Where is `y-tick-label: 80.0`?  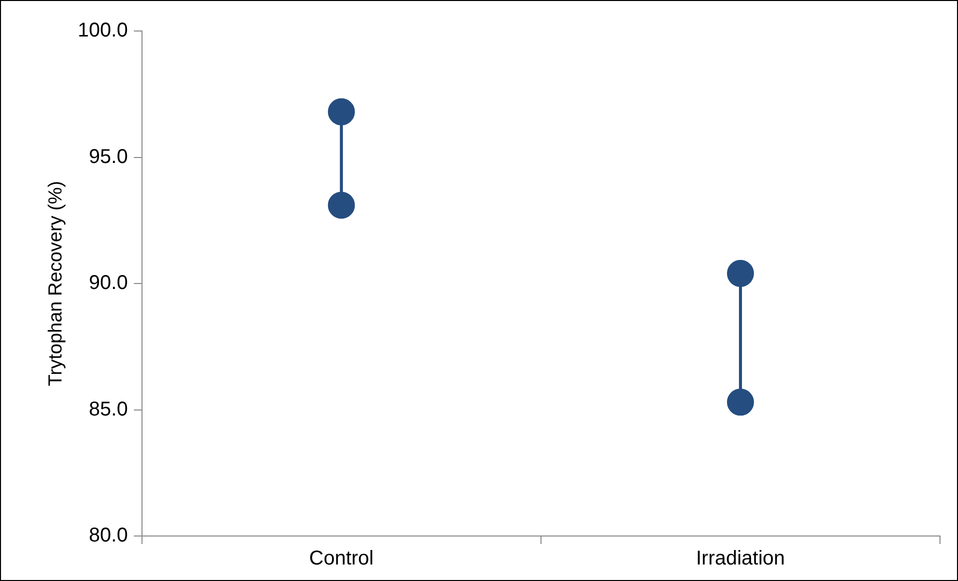 y-tick-label: 80.0 is located at coordinates (108, 535).